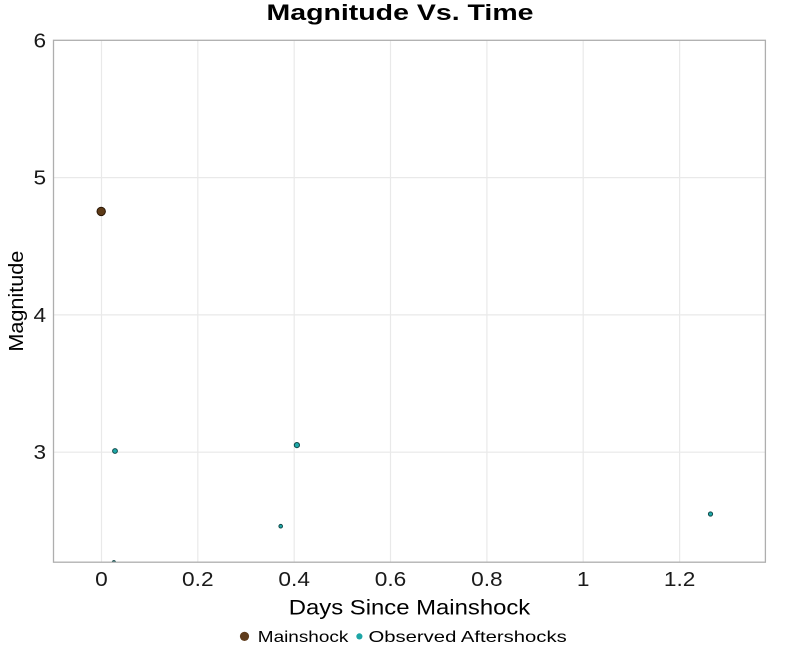  I want to click on svg-text: 0.8, so click(487, 580).